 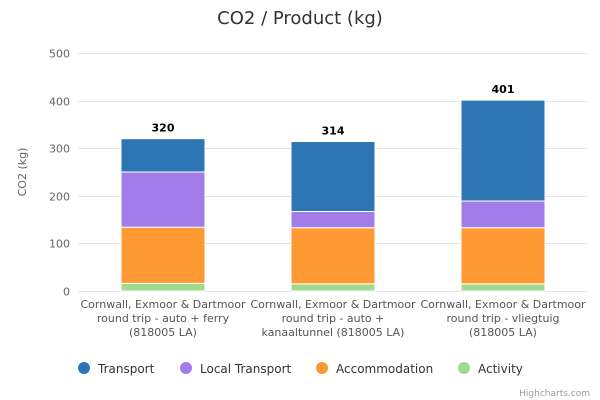 What do you see at coordinates (126, 369) in the screenshot?
I see `legend-label: Transport` at bounding box center [126, 369].